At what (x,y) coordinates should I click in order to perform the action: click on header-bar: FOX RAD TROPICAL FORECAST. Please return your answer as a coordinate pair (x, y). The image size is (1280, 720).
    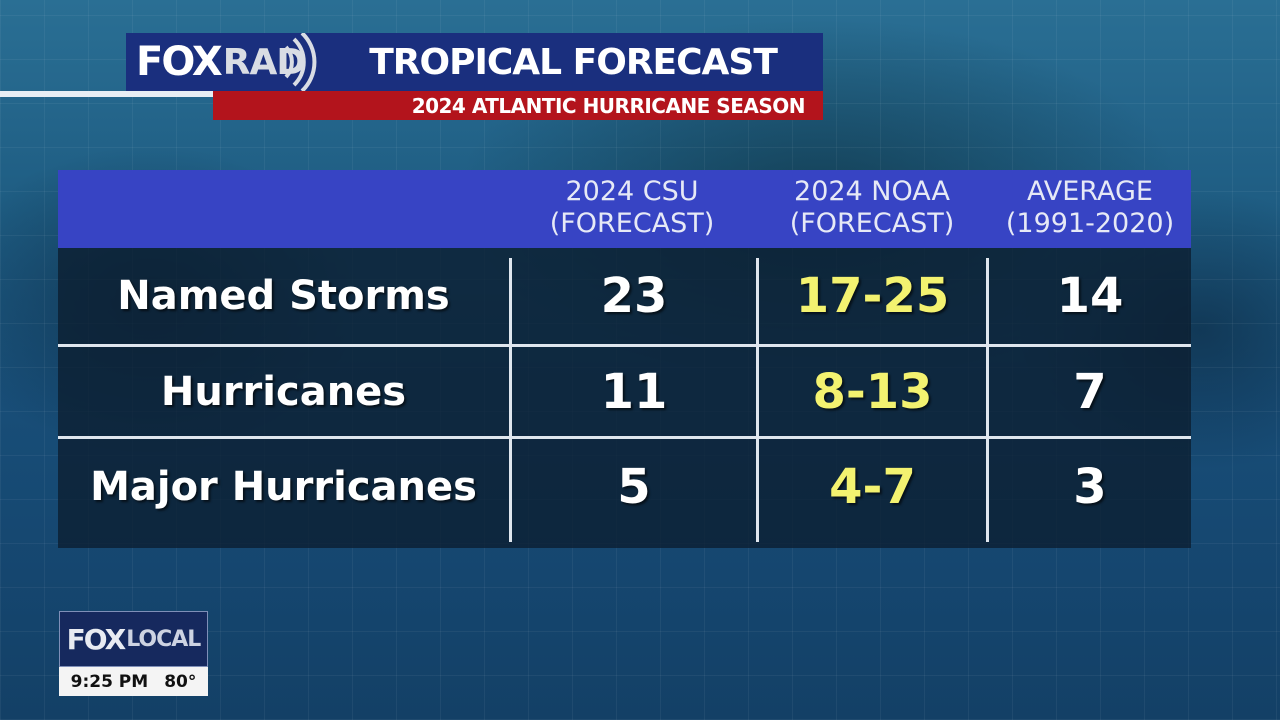
    Looking at the image, I should click on (474, 62).